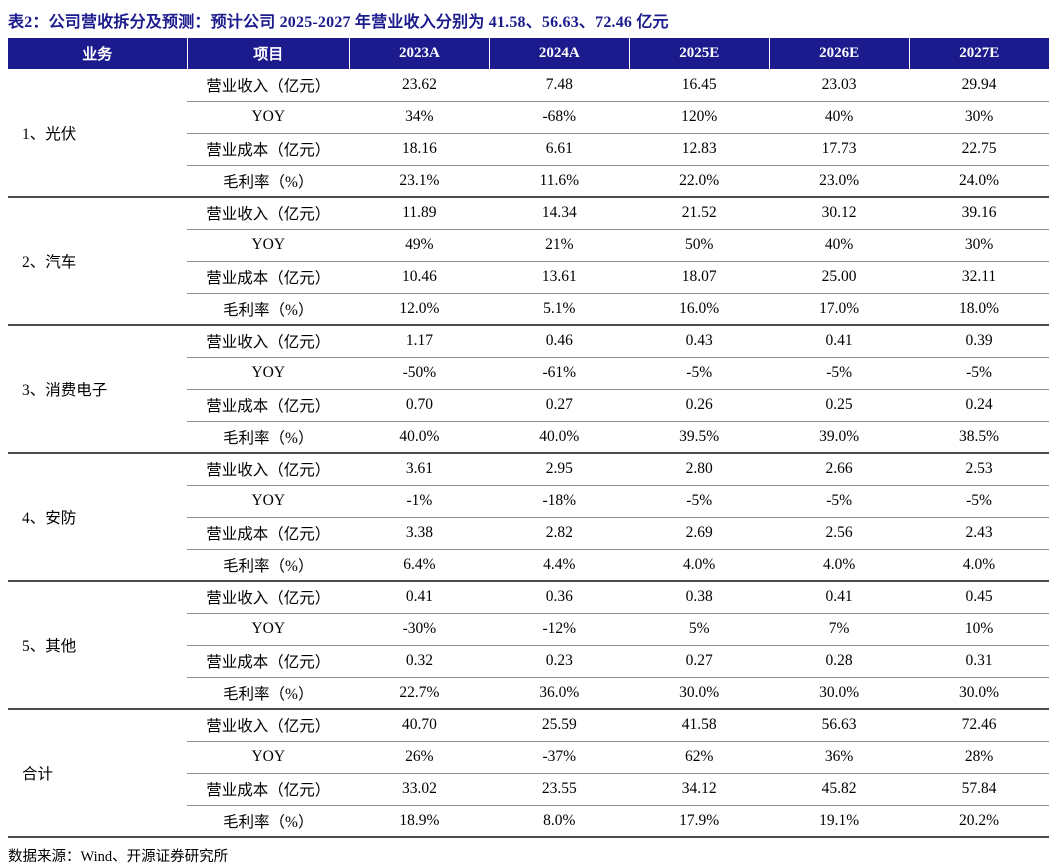 This screenshot has height=865, width=1057. What do you see at coordinates (419, 308) in the screenshot?
I see `cell-value: 12.0%` at bounding box center [419, 308].